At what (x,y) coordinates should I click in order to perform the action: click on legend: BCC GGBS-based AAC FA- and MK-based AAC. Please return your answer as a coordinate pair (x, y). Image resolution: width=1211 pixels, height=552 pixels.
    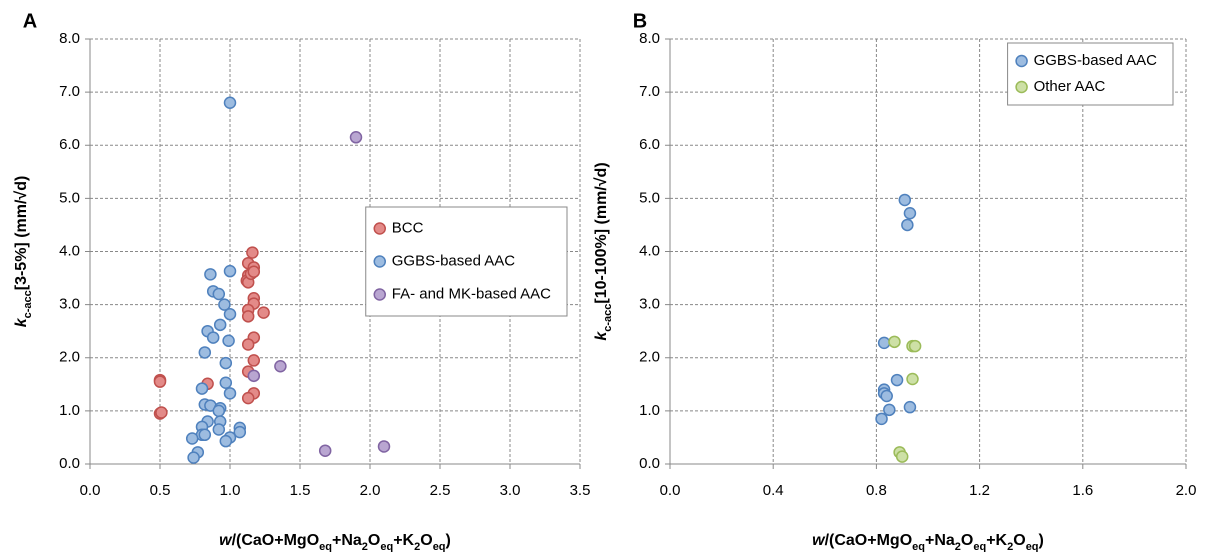
    Looking at the image, I should click on (466, 261).